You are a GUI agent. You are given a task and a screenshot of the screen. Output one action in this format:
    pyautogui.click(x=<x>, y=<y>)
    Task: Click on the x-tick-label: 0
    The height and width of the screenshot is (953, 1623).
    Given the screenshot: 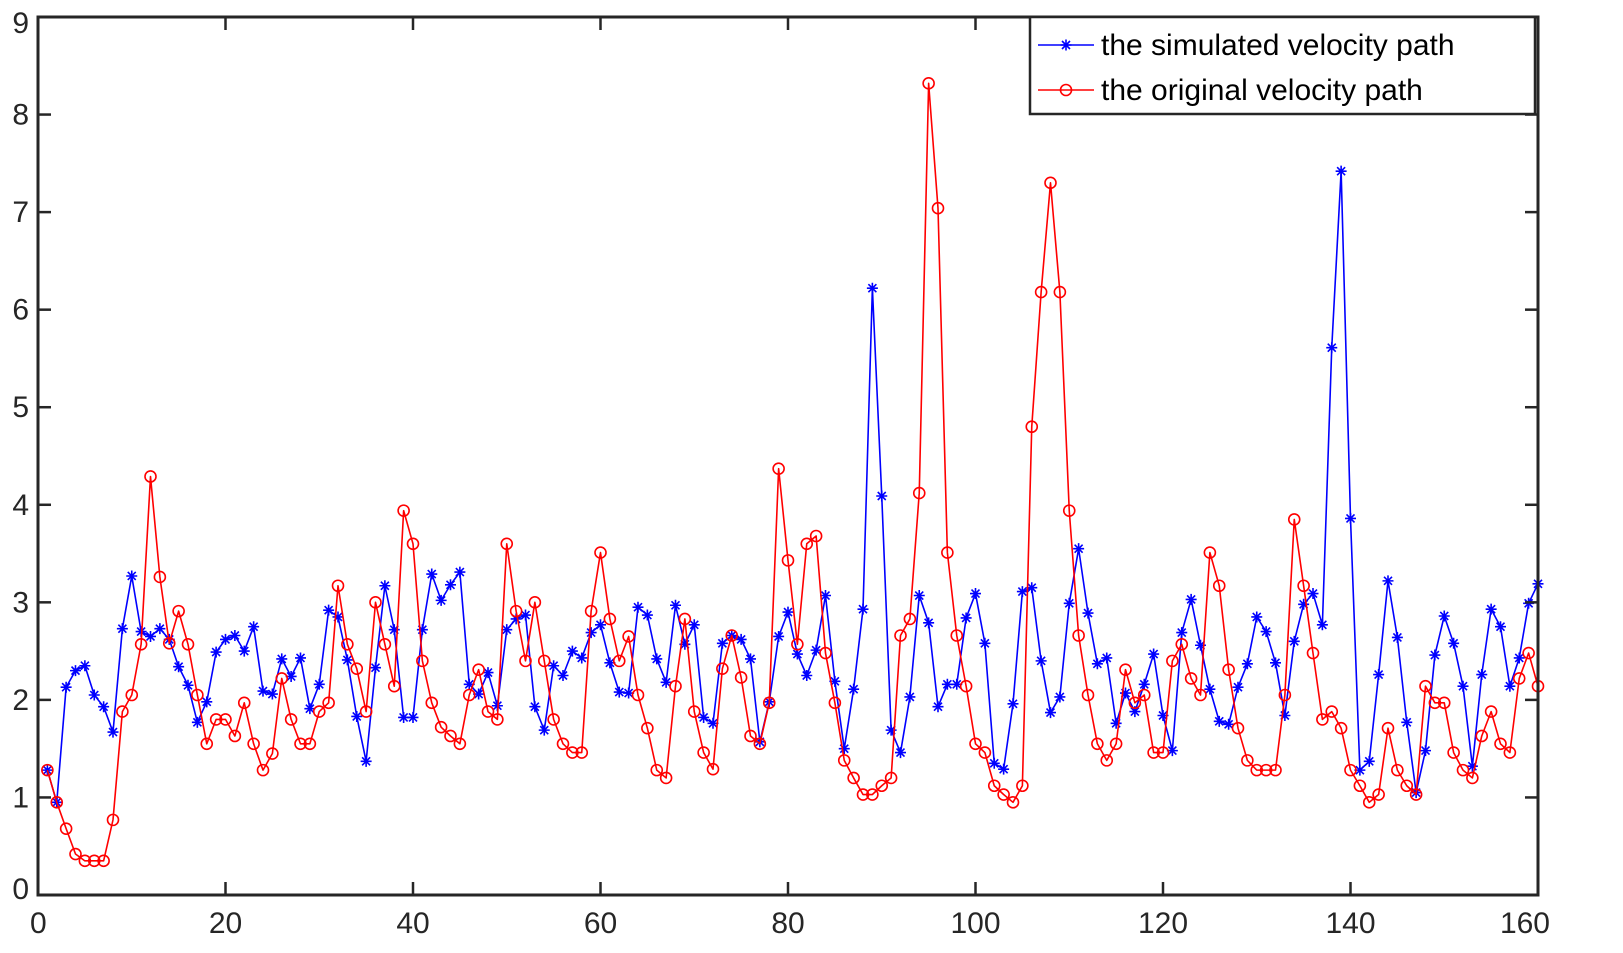 What is the action you would take?
    pyautogui.click(x=38, y=923)
    